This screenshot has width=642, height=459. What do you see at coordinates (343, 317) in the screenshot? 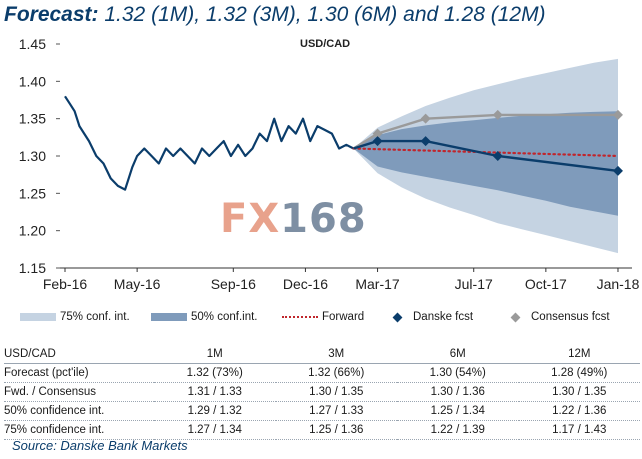
I see `legend-forward-label: Forward` at bounding box center [343, 317].